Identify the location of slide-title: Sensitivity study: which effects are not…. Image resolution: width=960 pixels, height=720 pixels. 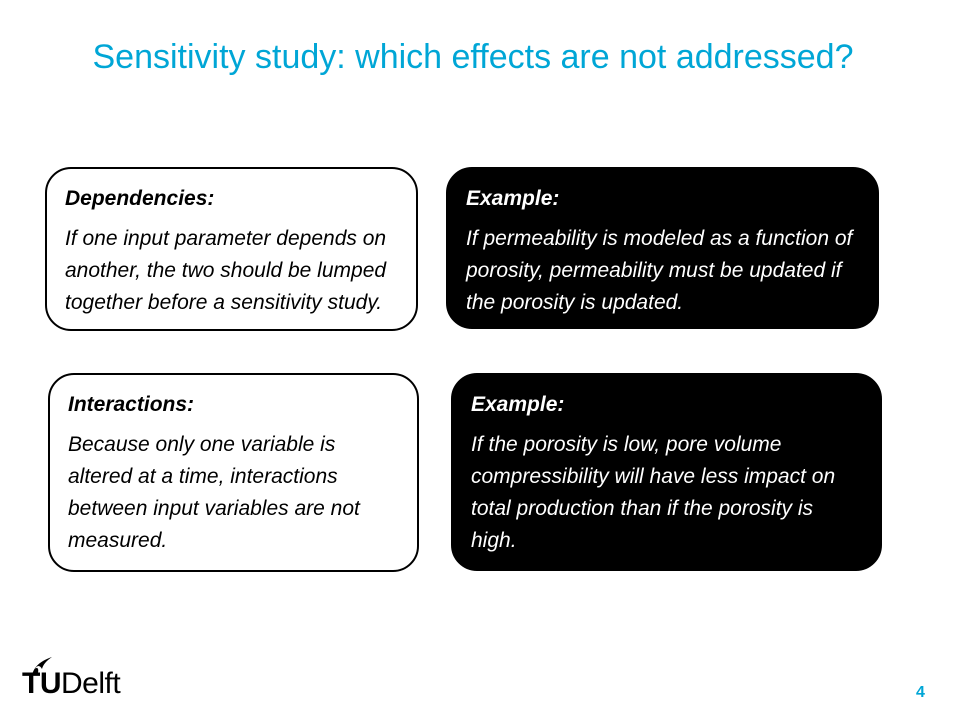
(473, 57).